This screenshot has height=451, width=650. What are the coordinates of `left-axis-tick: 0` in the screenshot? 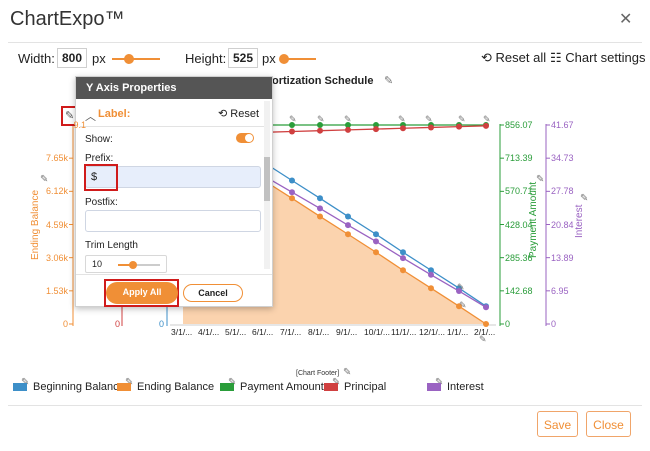 It's located at (65, 324).